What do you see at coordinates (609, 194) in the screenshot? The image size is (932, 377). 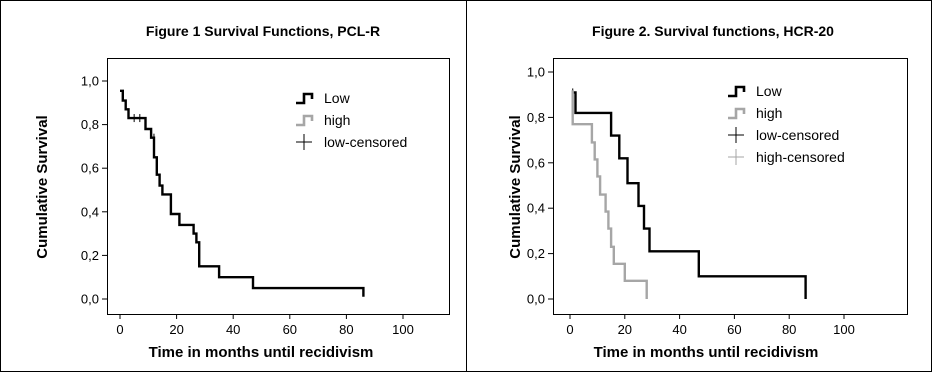 I see `survival-line-high` at bounding box center [609, 194].